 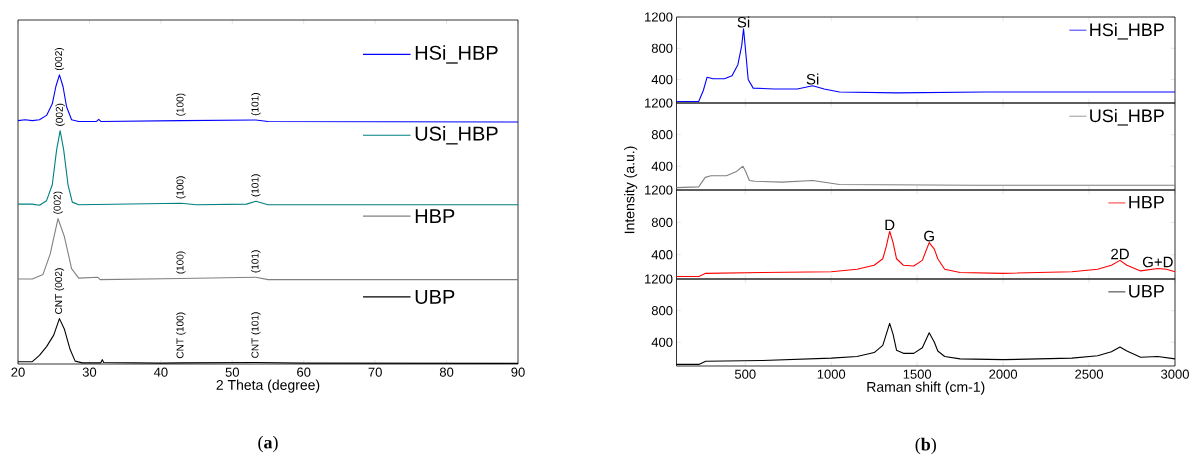 What do you see at coordinates (18, 372) in the screenshot?
I see `x-tick-label: 20` at bounding box center [18, 372].